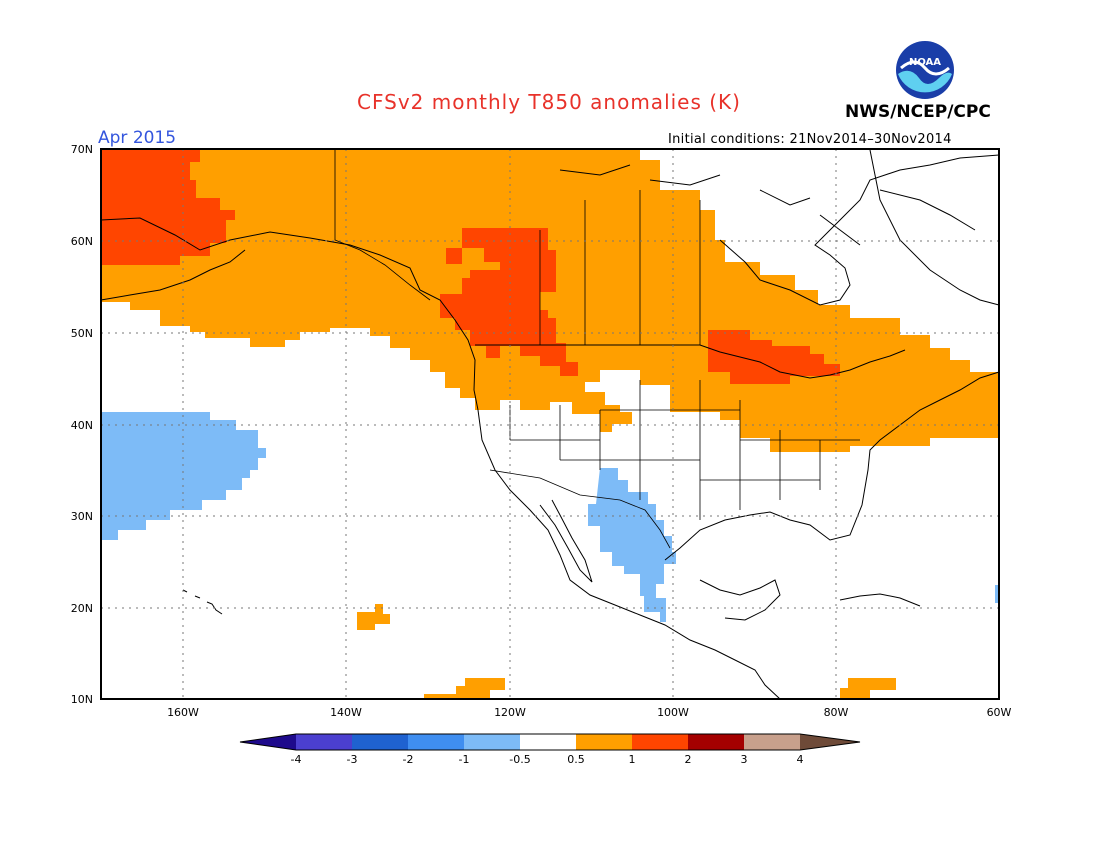  What do you see at coordinates (934, 227) in the screenshot?
I see `greenland-coast` at bounding box center [934, 227].